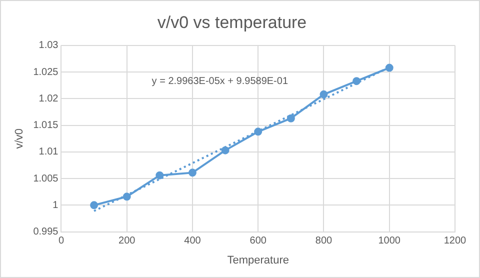 This screenshot has height=278, width=480. Describe the element at coordinates (127, 241) in the screenshot. I see `x-tick-label: 200` at that location.